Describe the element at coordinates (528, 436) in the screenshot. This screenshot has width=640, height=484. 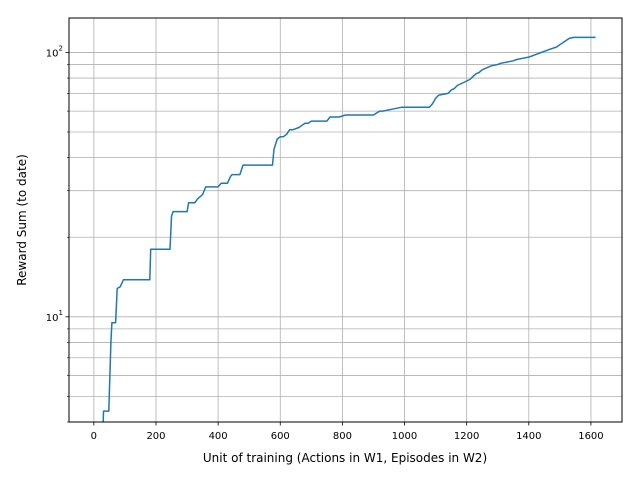
I see `x-tick-label: 1400` at that location.